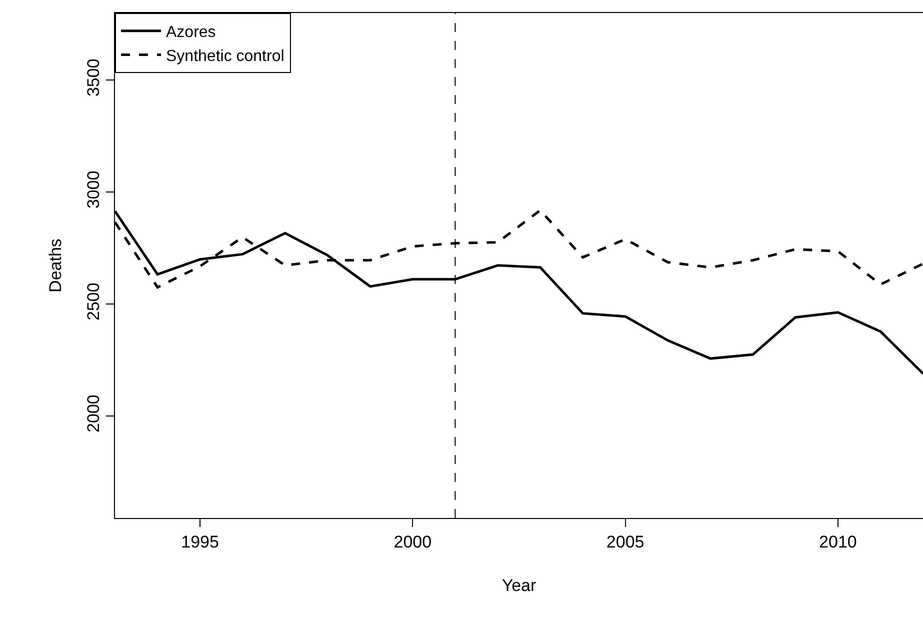 Image resolution: width=923 pixels, height=624 pixels. Describe the element at coordinates (94, 189) in the screenshot. I see `y-tick-label: 3000` at that location.